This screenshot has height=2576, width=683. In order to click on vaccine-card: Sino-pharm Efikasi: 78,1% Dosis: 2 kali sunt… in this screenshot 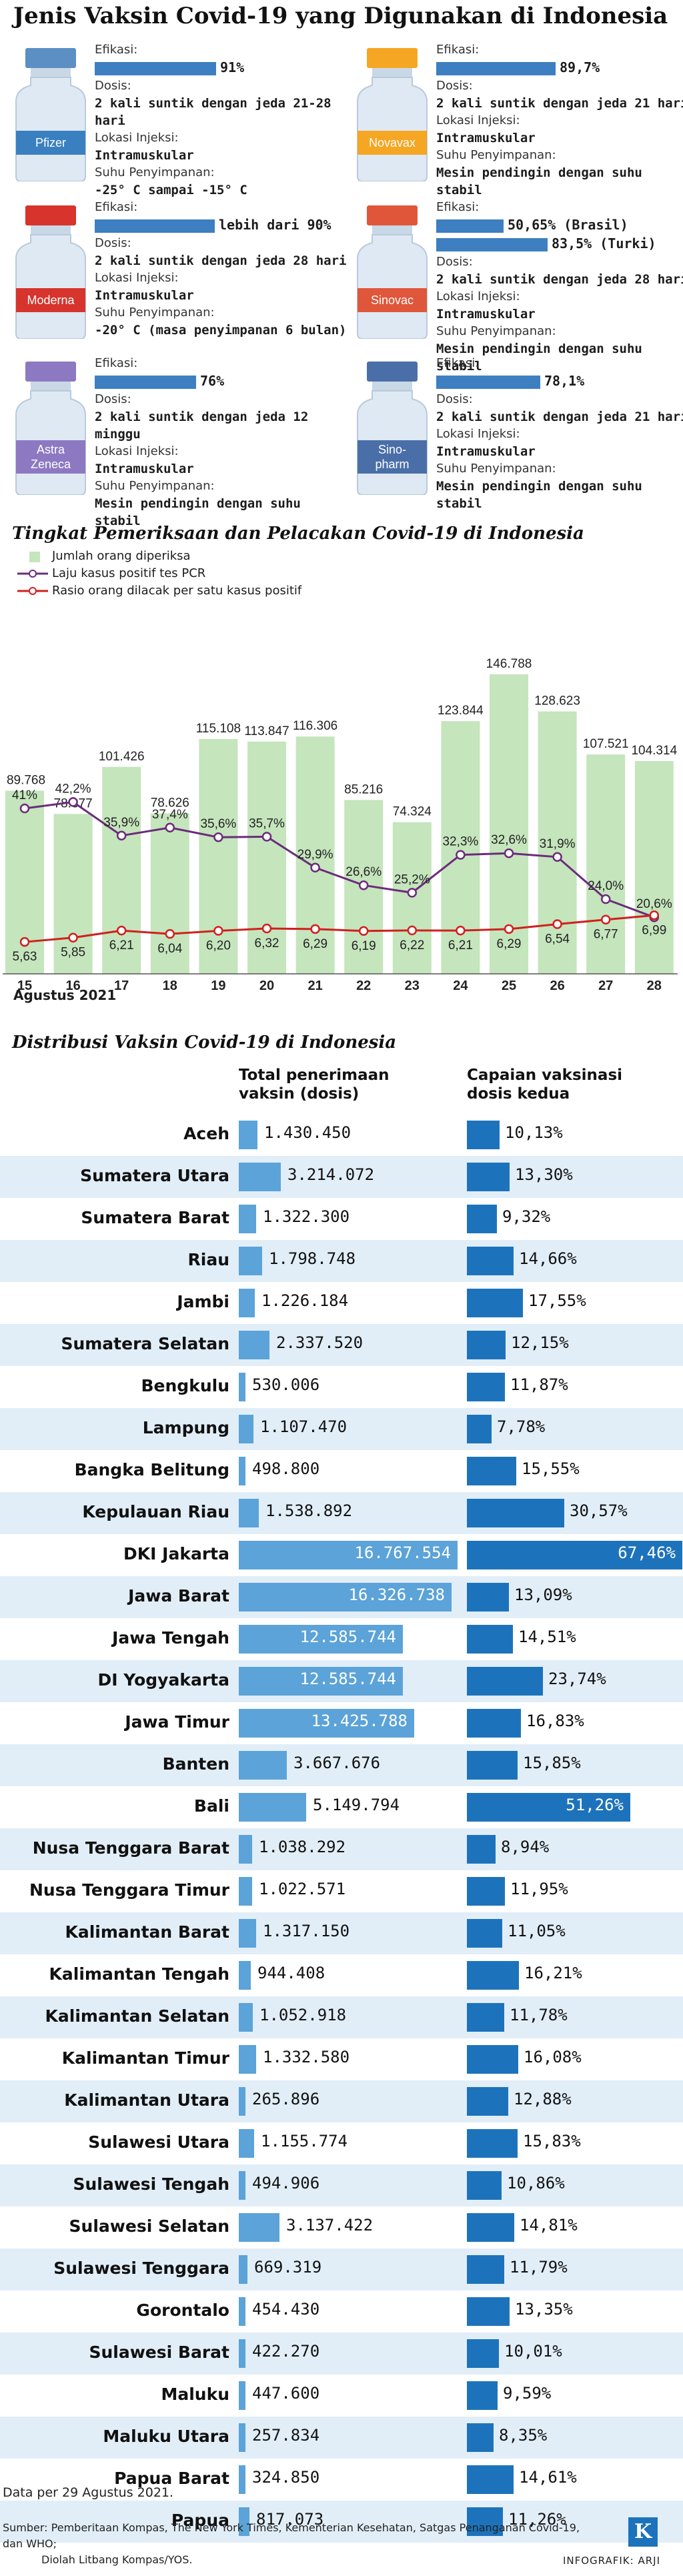, I will do `click(519, 433)`.